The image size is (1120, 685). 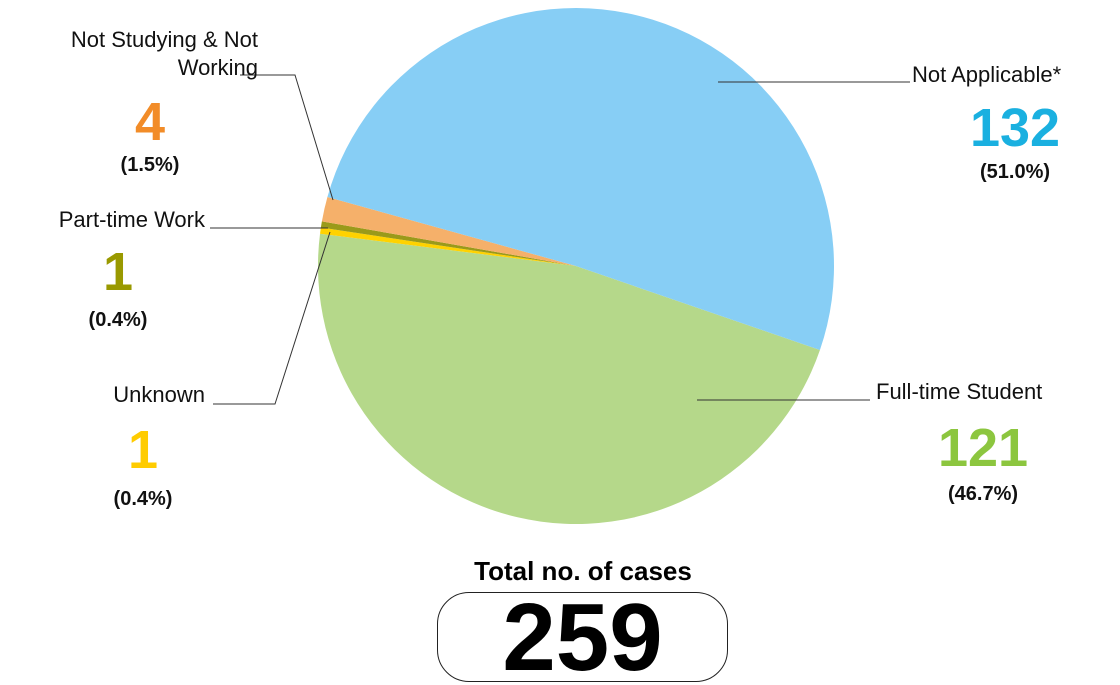 I want to click on category-label: Part-time Work, so click(x=131, y=219).